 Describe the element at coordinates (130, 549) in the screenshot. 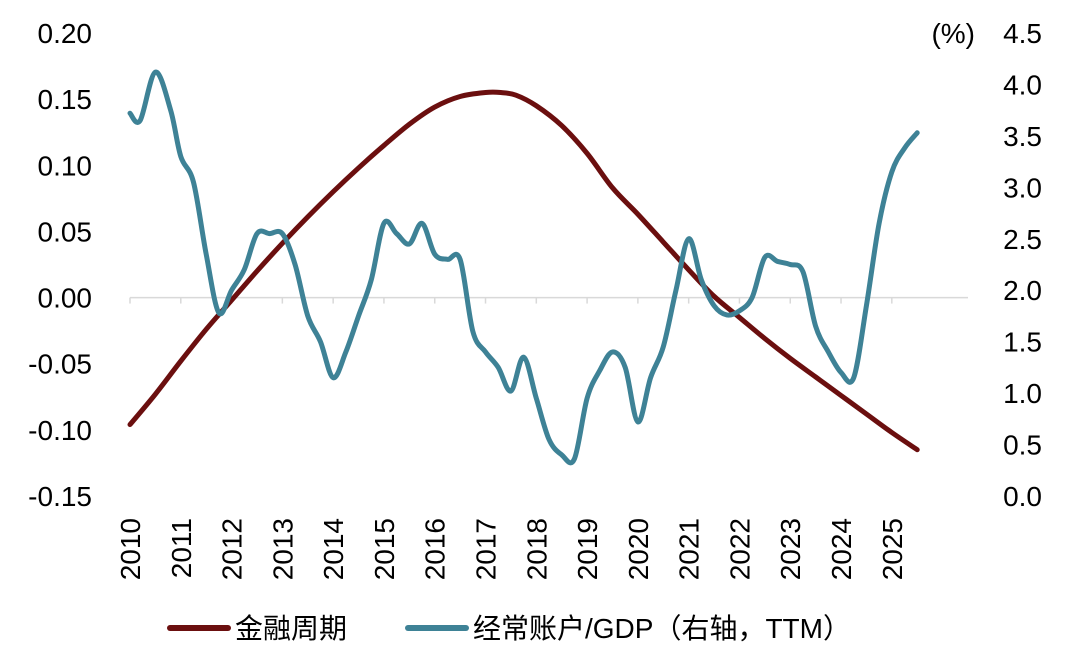

I see `x-tick-label: 2010` at that location.